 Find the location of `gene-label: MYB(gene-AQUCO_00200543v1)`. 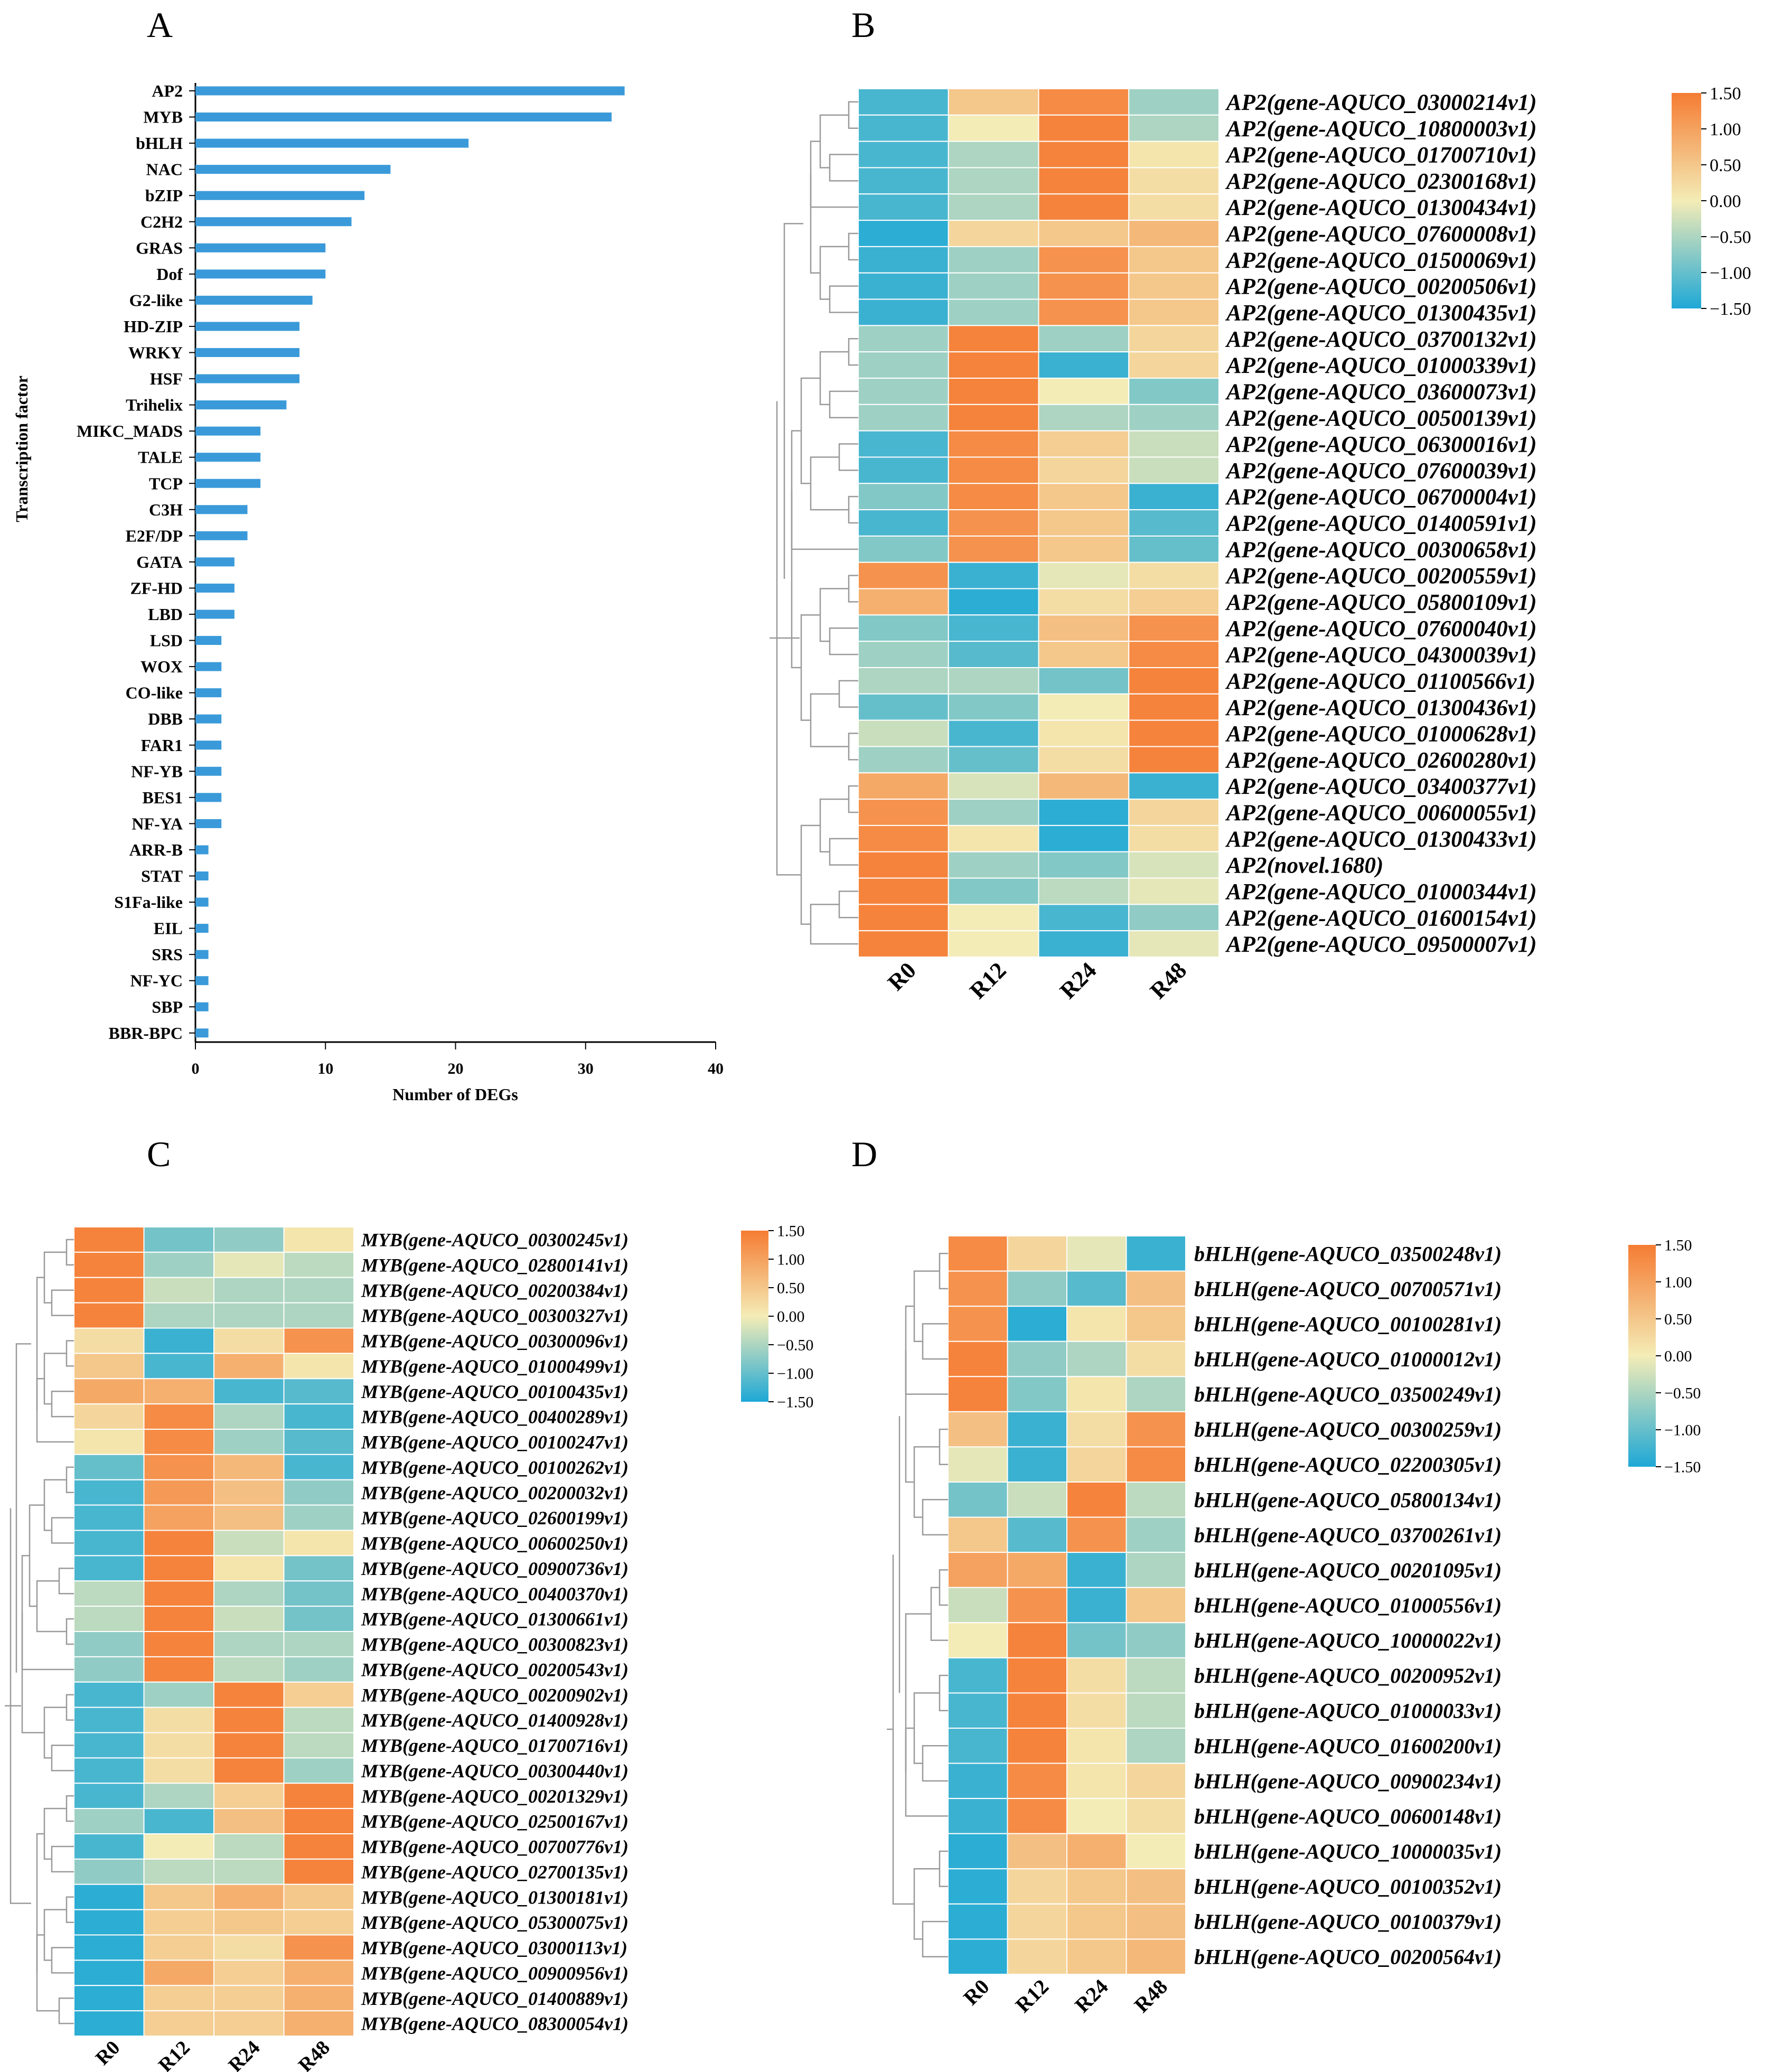

gene-label: MYB(gene-AQUCO_00200543v1) is located at coordinates (495, 1670).